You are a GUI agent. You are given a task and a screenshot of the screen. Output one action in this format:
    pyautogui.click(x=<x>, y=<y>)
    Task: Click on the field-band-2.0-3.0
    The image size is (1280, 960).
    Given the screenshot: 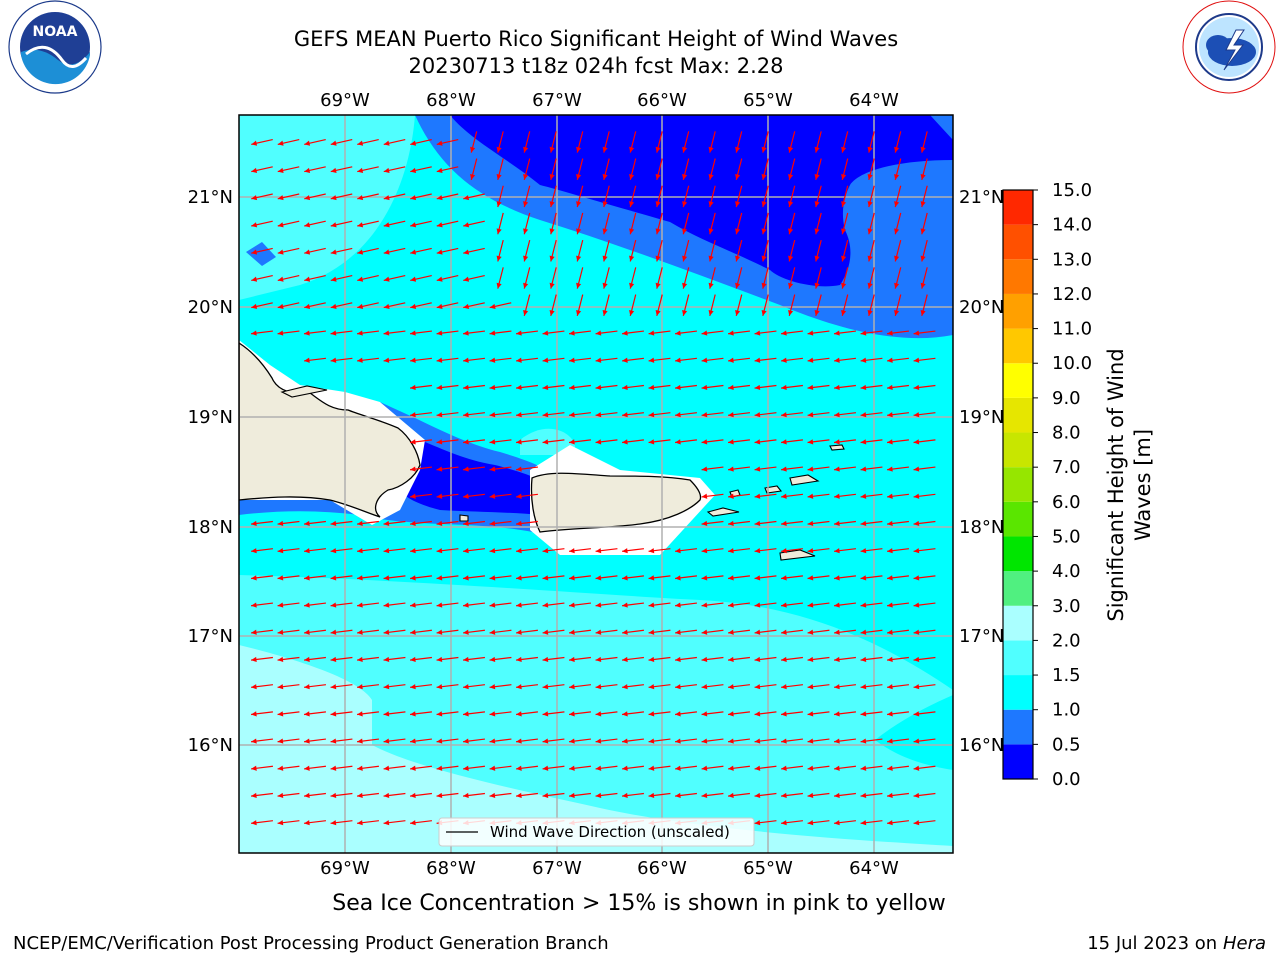 What is the action you would take?
    pyautogui.click(x=596, y=749)
    